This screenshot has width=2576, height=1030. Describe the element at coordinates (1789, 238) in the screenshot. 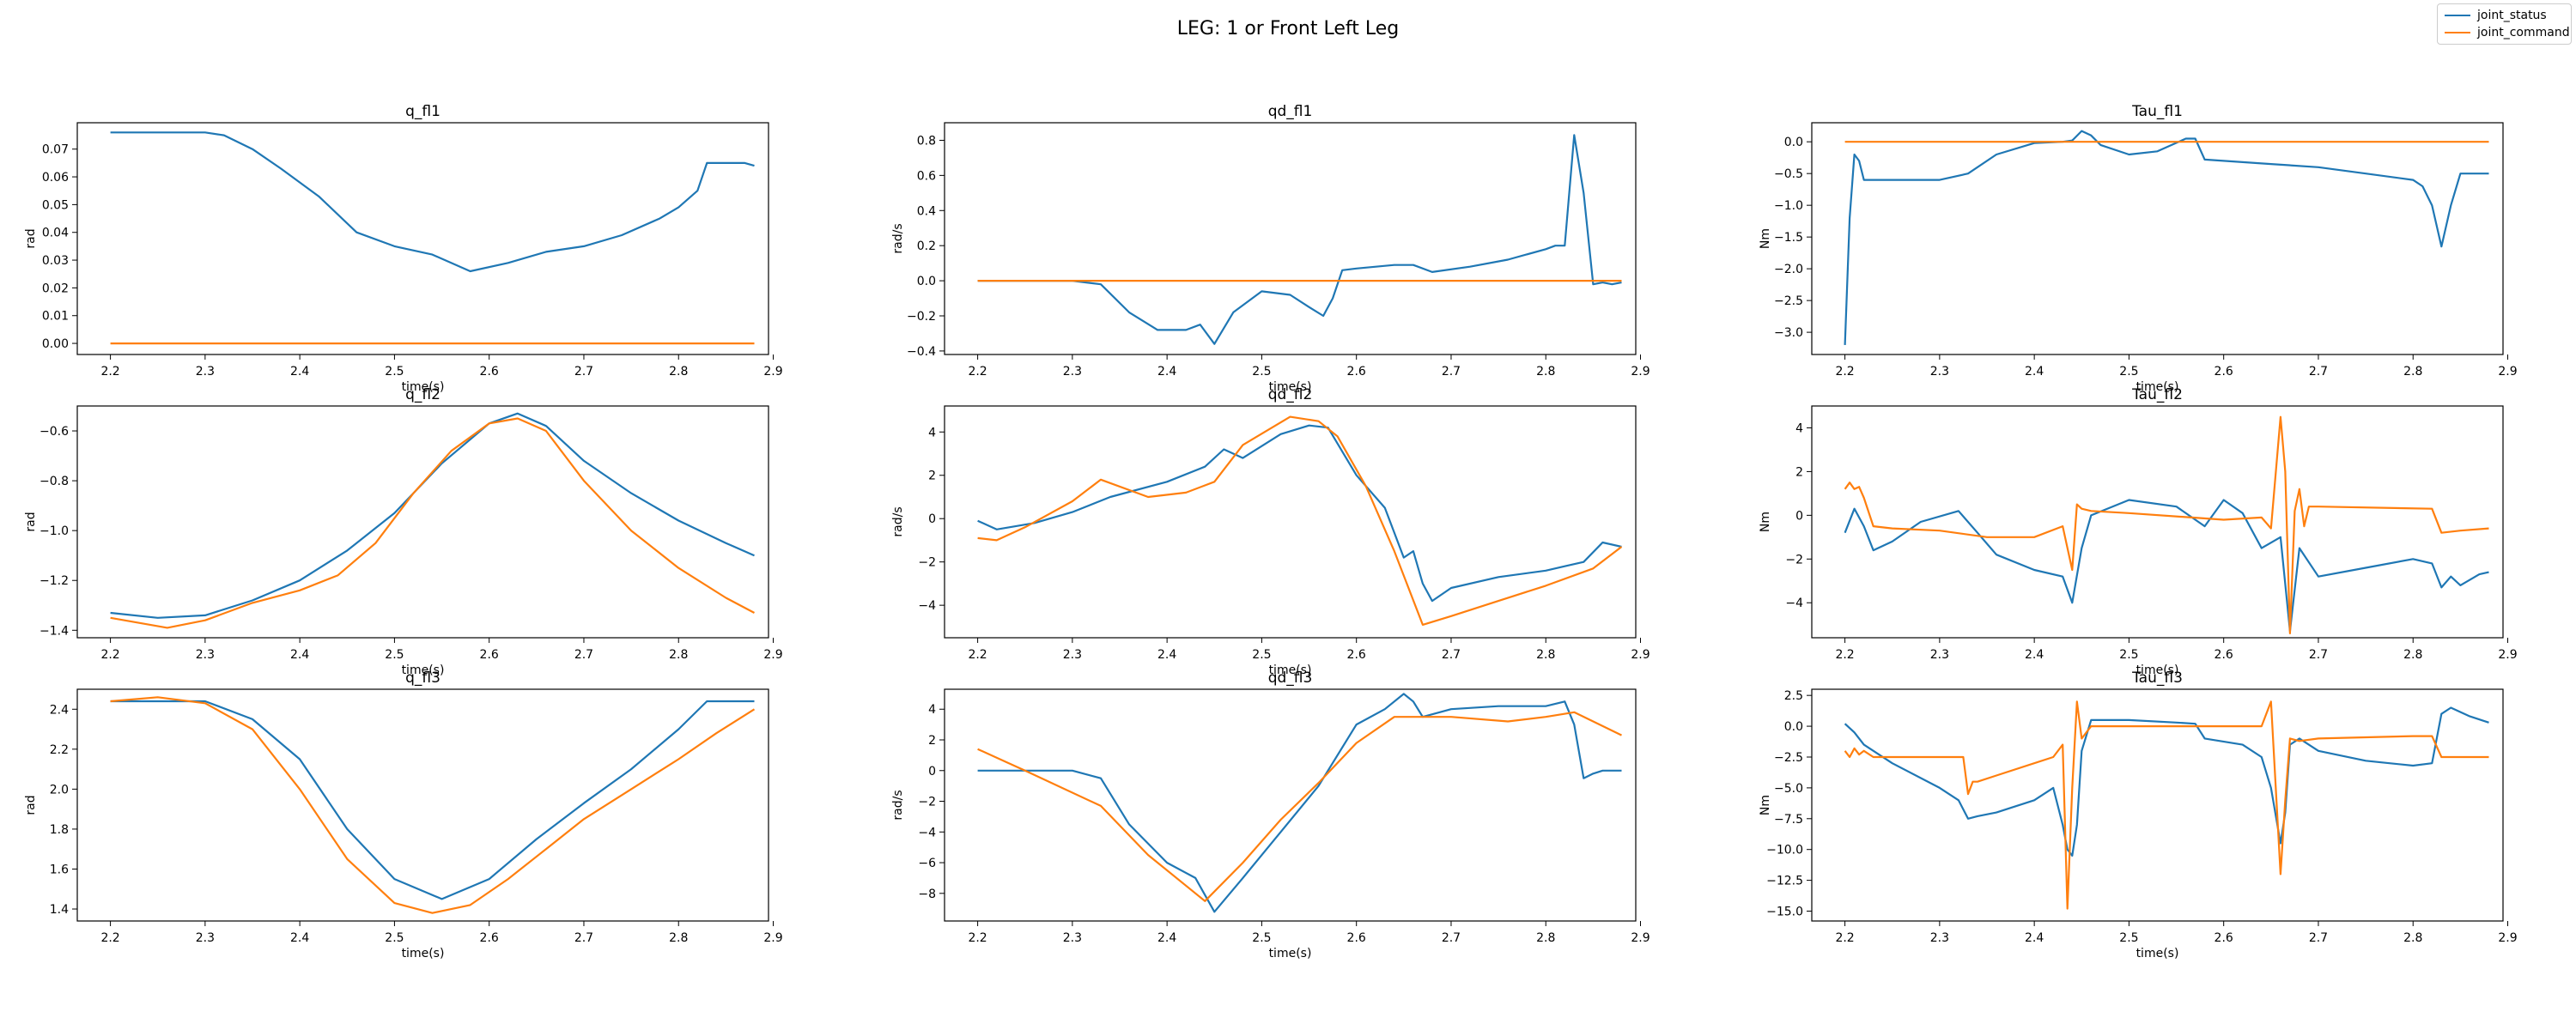

I see `y-tick-label: −1.5` at that location.